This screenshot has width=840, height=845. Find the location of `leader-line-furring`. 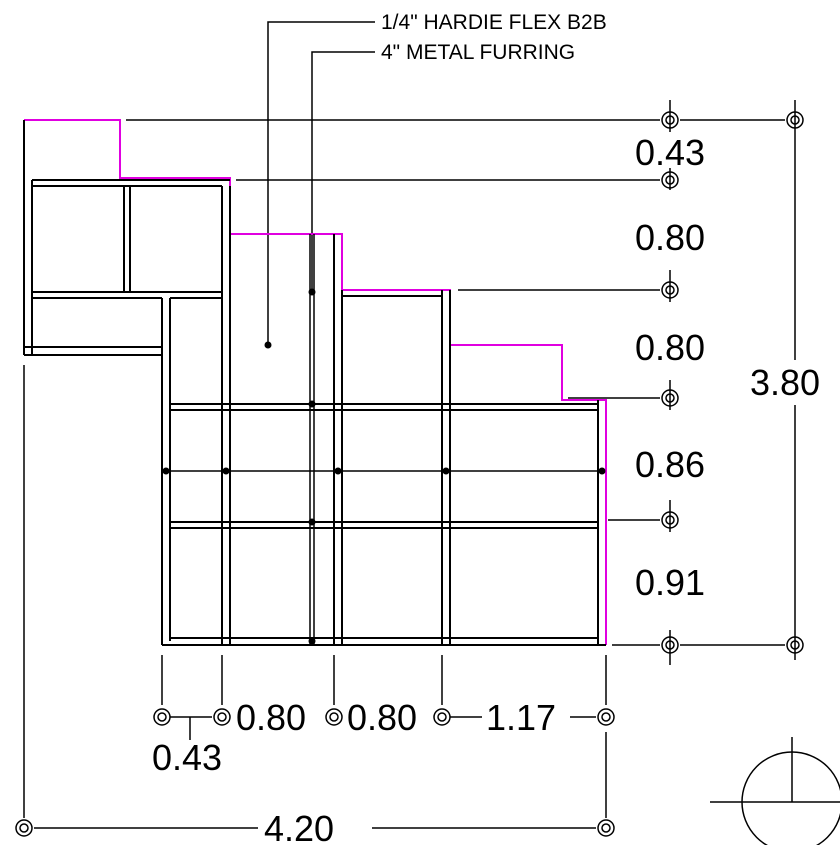

leader-line-furring is located at coordinates (343, 170).